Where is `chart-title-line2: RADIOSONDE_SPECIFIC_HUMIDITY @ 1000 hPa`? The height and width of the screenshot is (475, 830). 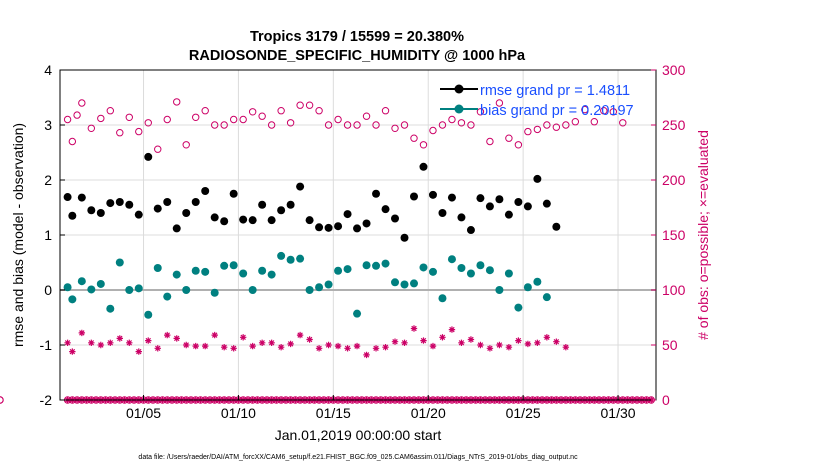 chart-title-line2: RADIOSONDE_SPECIFIC_HUMIDITY @ 1000 hPa is located at coordinates (357, 56).